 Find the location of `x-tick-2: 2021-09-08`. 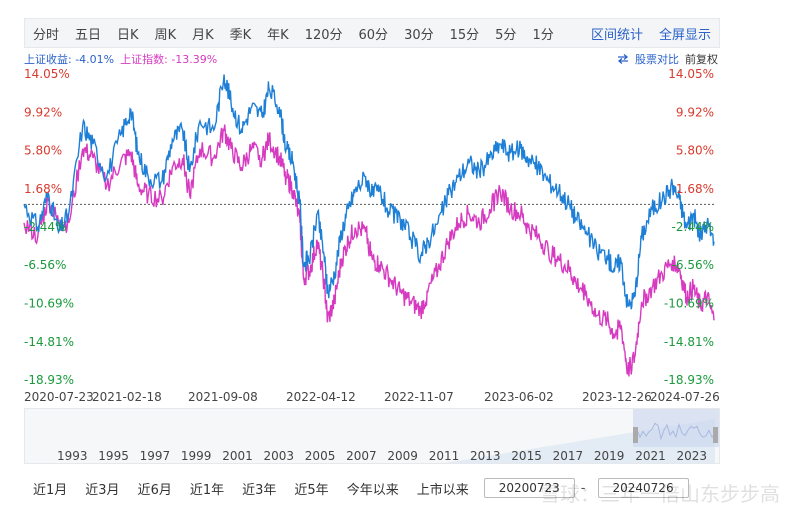

x-tick-2: 2021-09-08 is located at coordinates (223, 397).